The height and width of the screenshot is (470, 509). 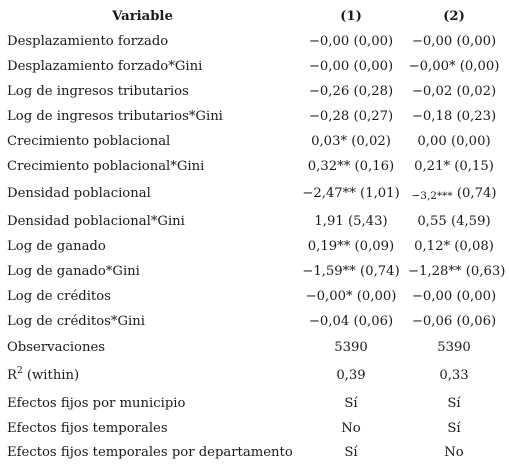 What do you see at coordinates (254, 348) in the screenshot?
I see `table-row: Observaciones 5390 5390` at bounding box center [254, 348].